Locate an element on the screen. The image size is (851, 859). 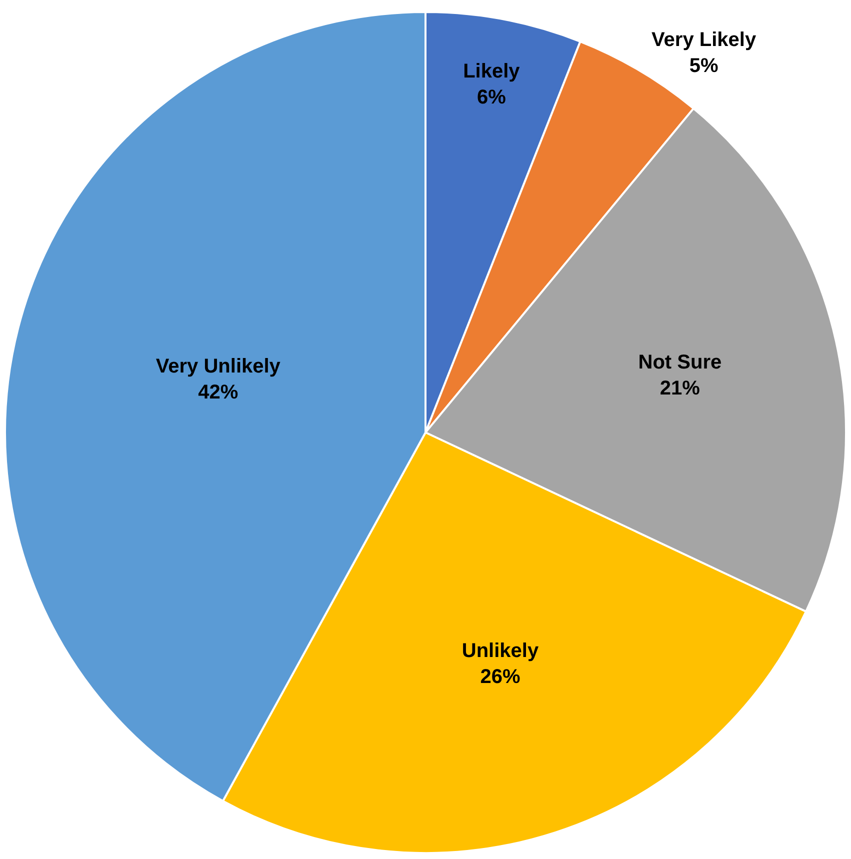
slice-label: Very Unlikely is located at coordinates (219, 366).